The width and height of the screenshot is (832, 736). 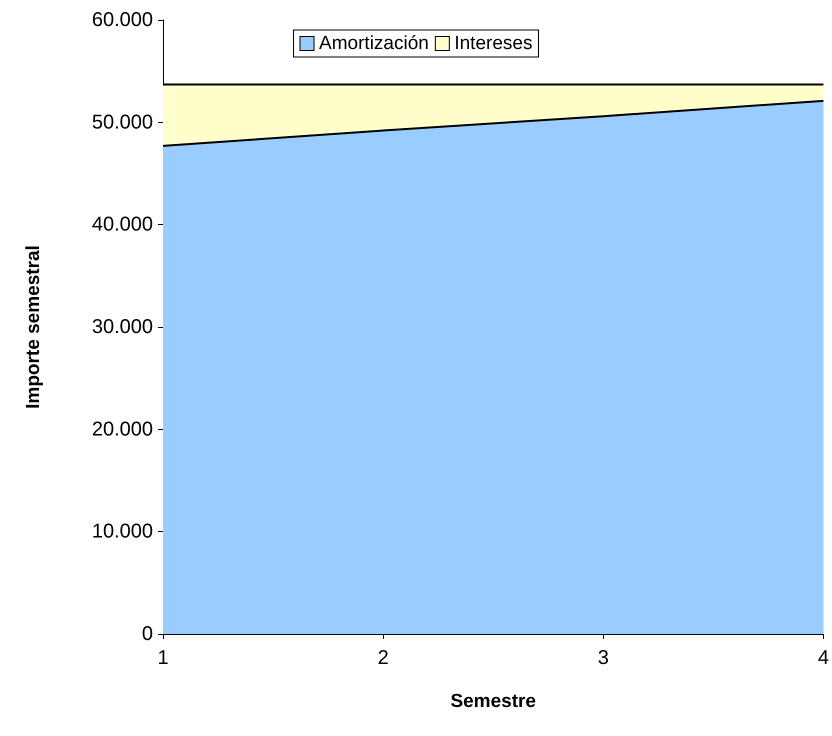 I want to click on y-axis-title: Importe semestral, so click(x=33, y=327).